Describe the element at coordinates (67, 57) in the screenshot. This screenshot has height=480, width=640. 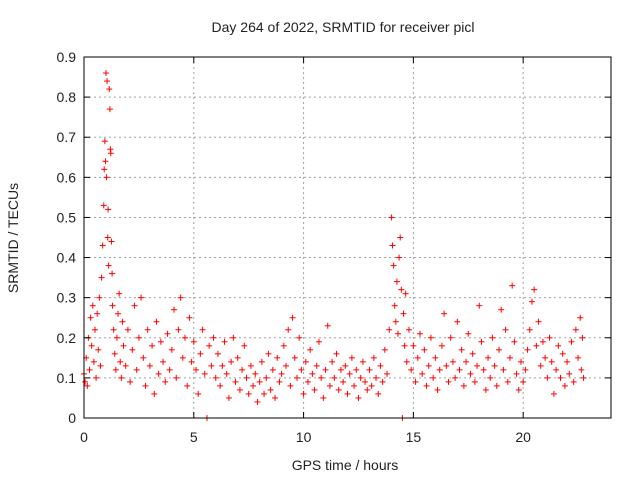
I see `y-tick-label: 0.9` at that location.